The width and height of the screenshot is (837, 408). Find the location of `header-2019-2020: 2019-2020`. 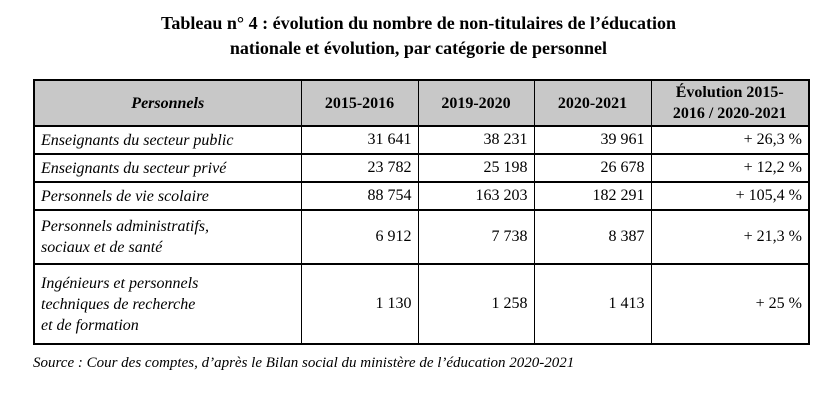

header-2019-2020: 2019-2020 is located at coordinates (476, 103).